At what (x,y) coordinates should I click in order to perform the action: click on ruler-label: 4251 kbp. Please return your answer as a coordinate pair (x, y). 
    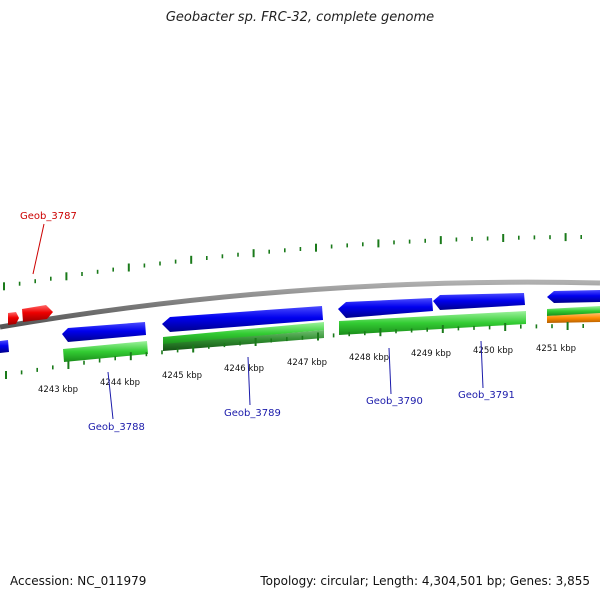
    Looking at the image, I should click on (556, 349).